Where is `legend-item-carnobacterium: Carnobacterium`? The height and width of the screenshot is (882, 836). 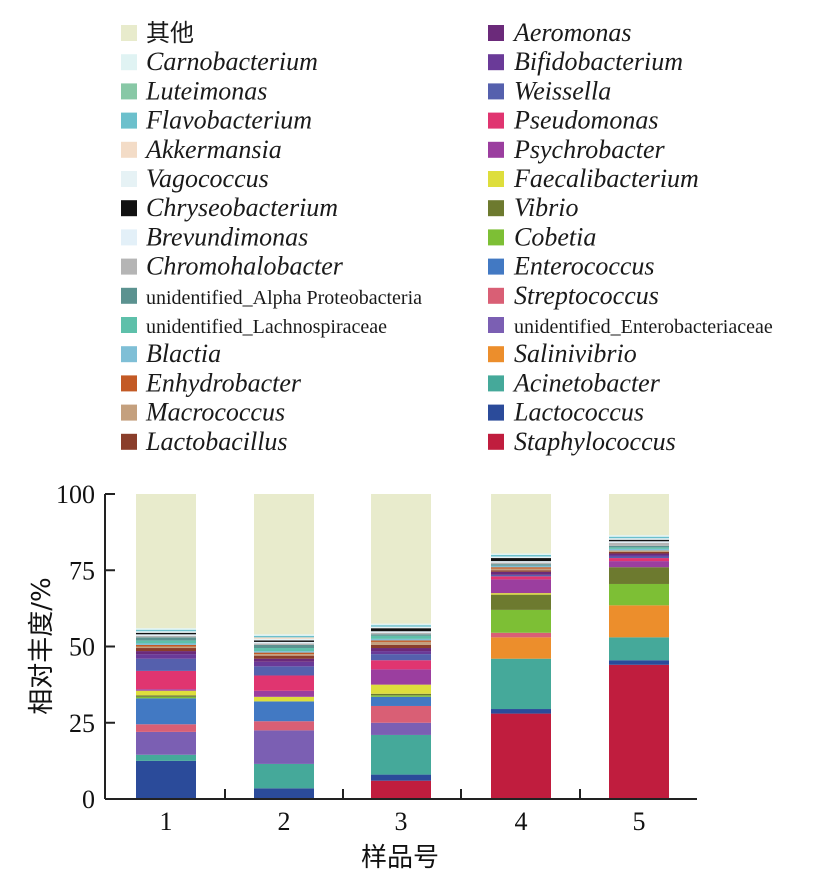
legend-item-carnobacterium: Carnobacterium is located at coordinates (219, 61).